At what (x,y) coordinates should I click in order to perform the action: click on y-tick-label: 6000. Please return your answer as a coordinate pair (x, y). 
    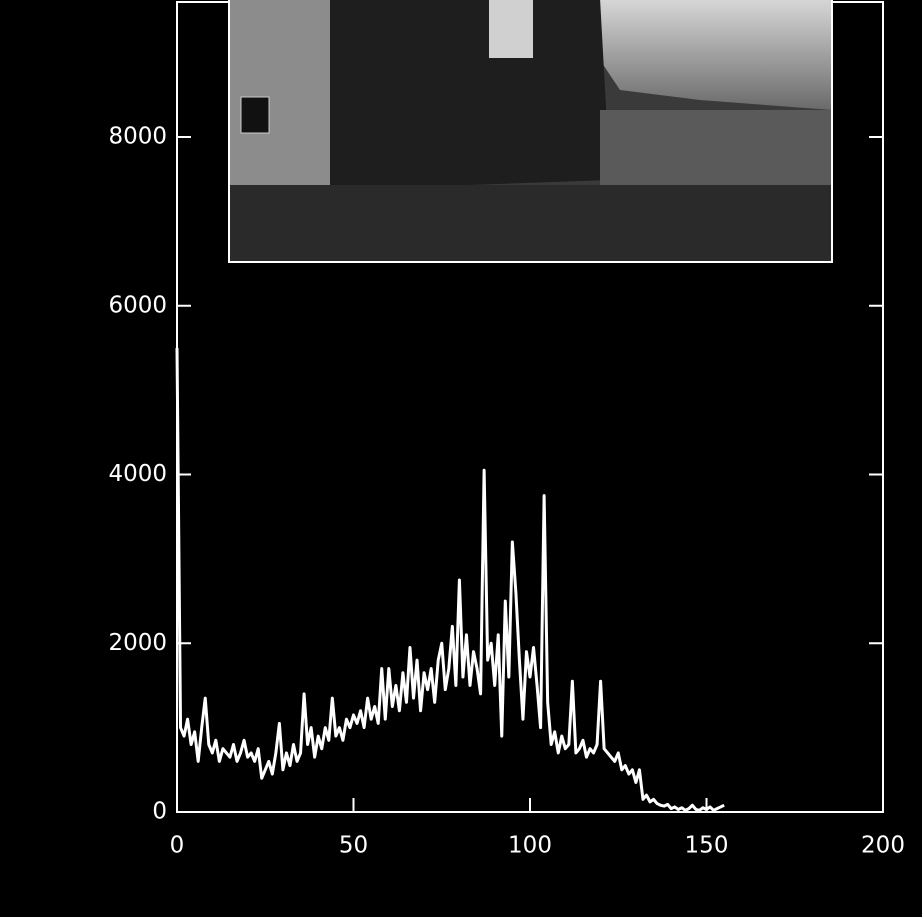
    Looking at the image, I should click on (137, 305).